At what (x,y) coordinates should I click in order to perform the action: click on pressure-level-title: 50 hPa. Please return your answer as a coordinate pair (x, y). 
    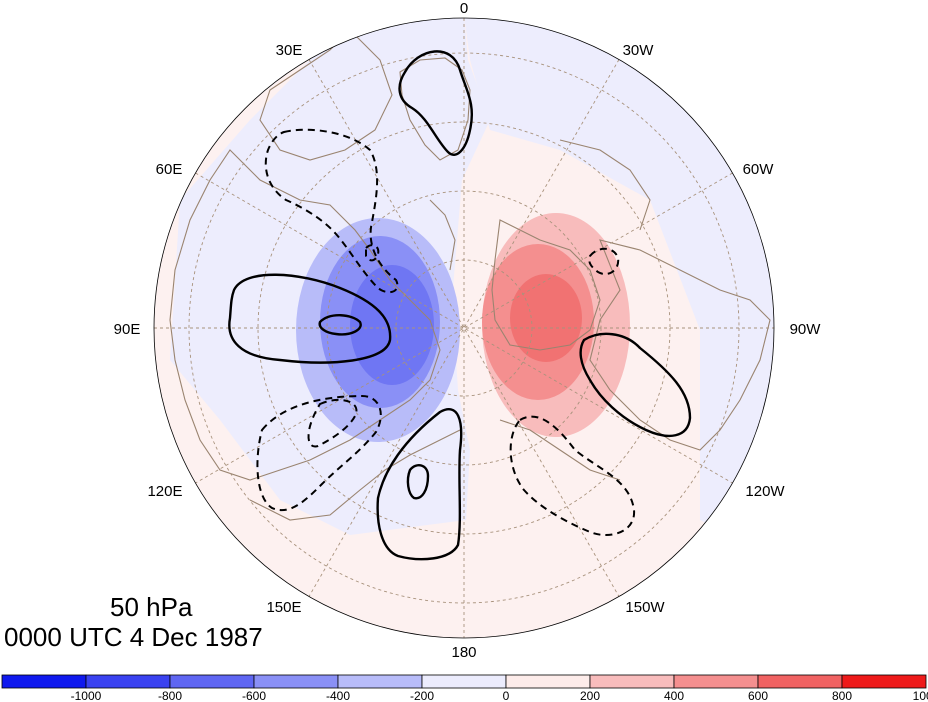
    Looking at the image, I should click on (151, 607).